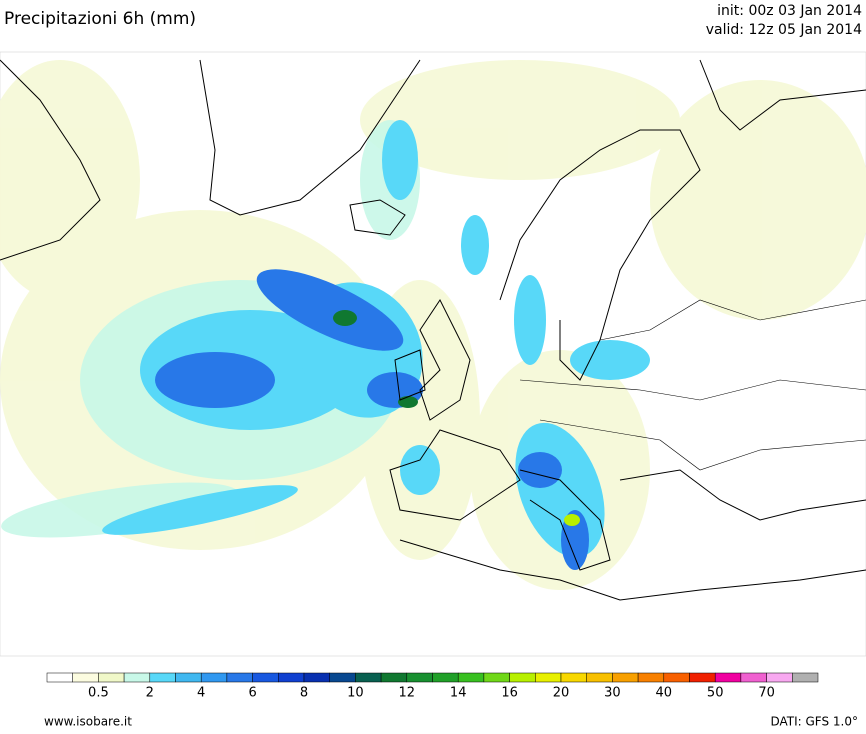 The width and height of the screenshot is (866, 734). What do you see at coordinates (304, 693) in the screenshot?
I see `legend-label: 8` at bounding box center [304, 693].